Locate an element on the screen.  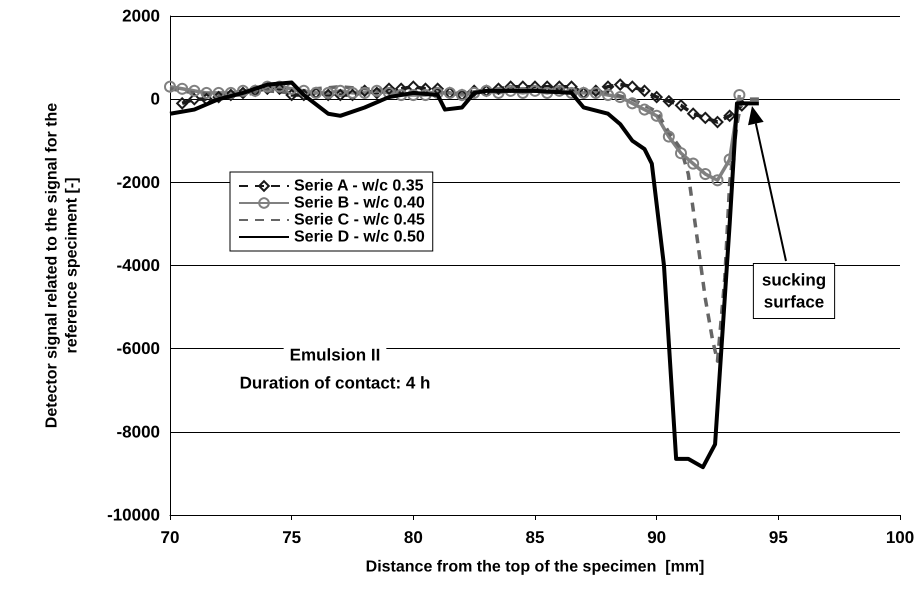
y-tick-label: -4000 is located at coordinates (138, 265).